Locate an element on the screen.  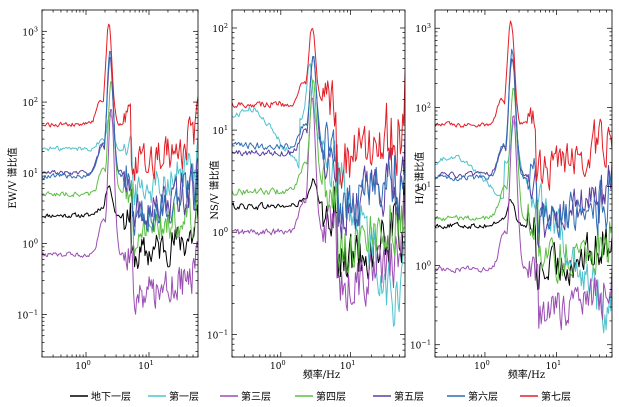
legend-item: 第四层 is located at coordinates (320, 396).